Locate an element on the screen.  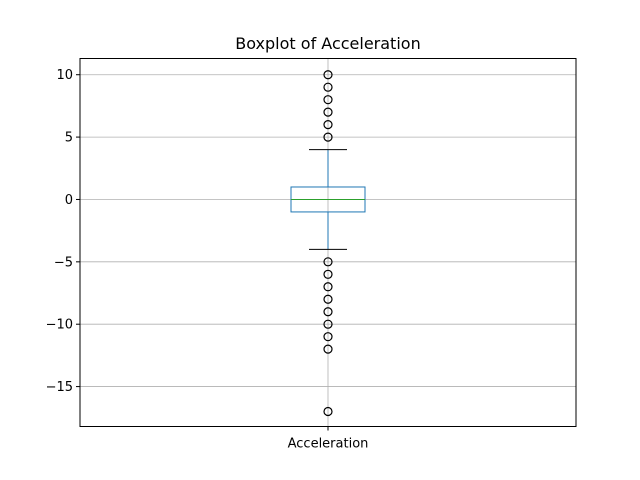
y-tick-label: 5 is located at coordinates (69, 138).